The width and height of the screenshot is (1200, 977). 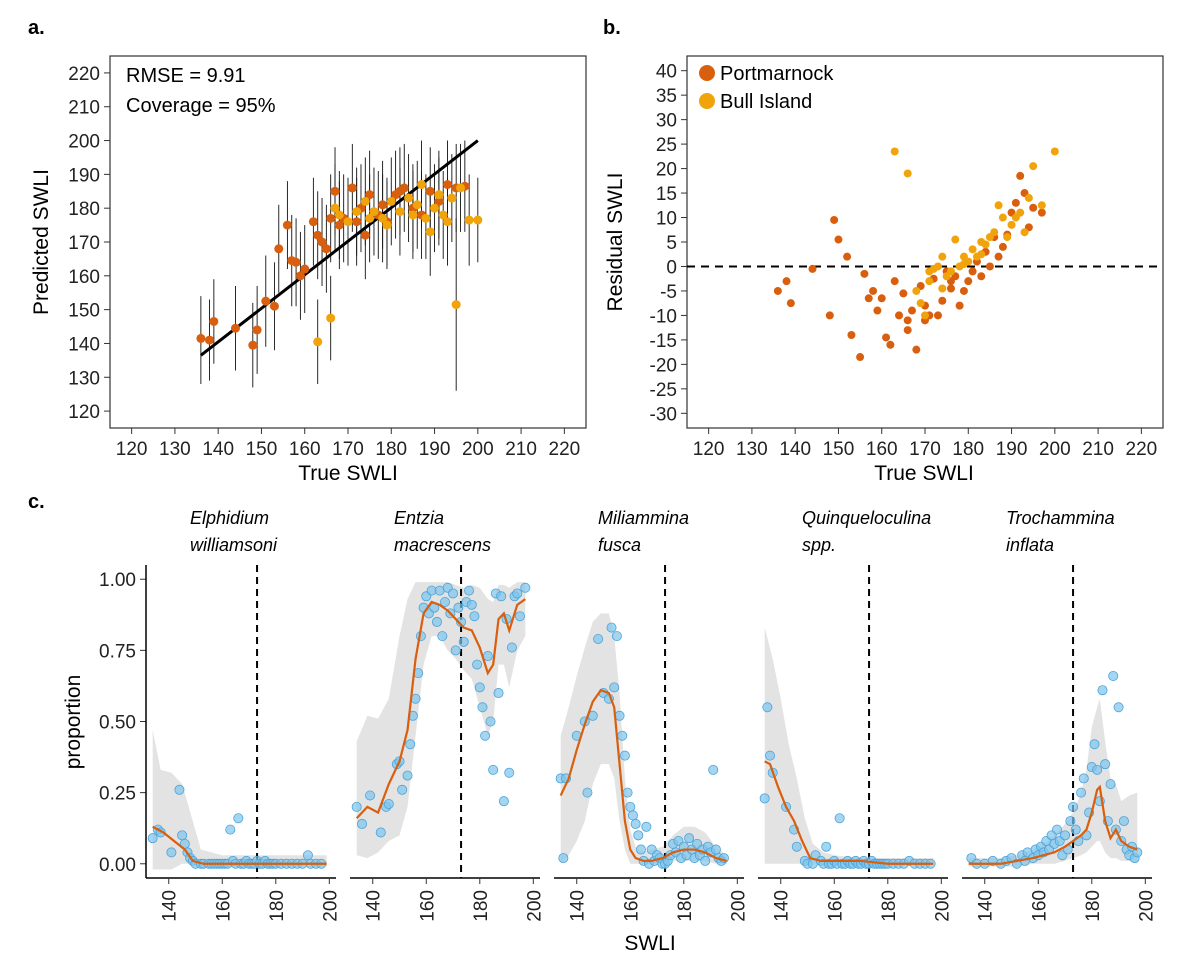 I want to click on facet-title-line1: Entzia, so click(x=419, y=518).